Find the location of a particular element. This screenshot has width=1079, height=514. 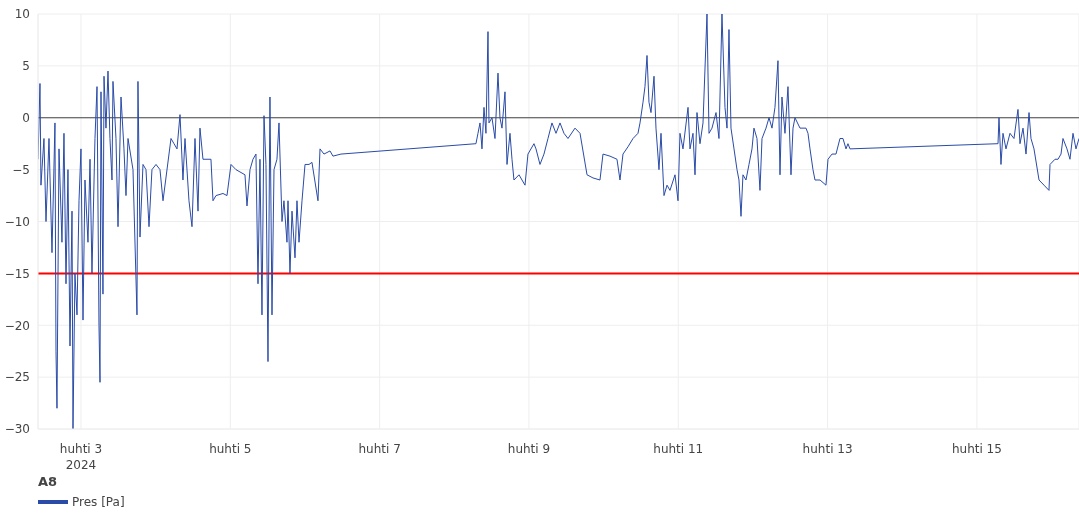

y-tick-label: −20 is located at coordinates (17, 325).